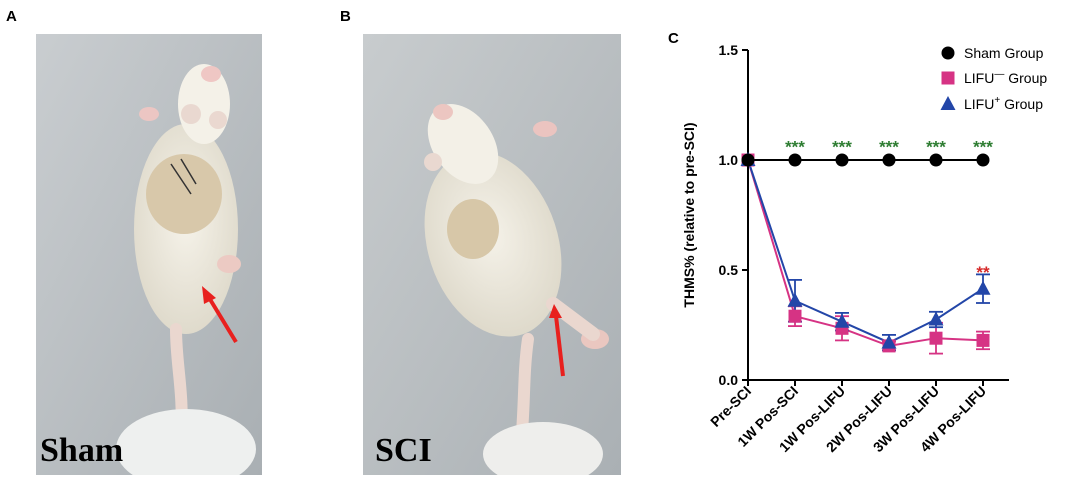  I want to click on legend-entry: LIFU— Group, so click(1005, 77).